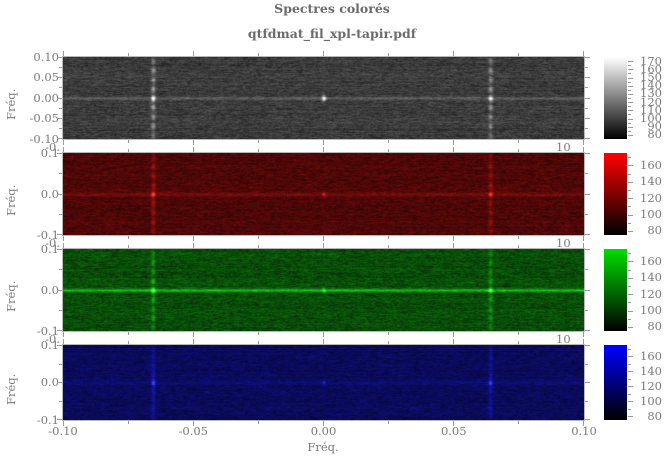 The image size is (664, 461). What do you see at coordinates (615, 98) in the screenshot?
I see `colorbar-gray` at bounding box center [615, 98].